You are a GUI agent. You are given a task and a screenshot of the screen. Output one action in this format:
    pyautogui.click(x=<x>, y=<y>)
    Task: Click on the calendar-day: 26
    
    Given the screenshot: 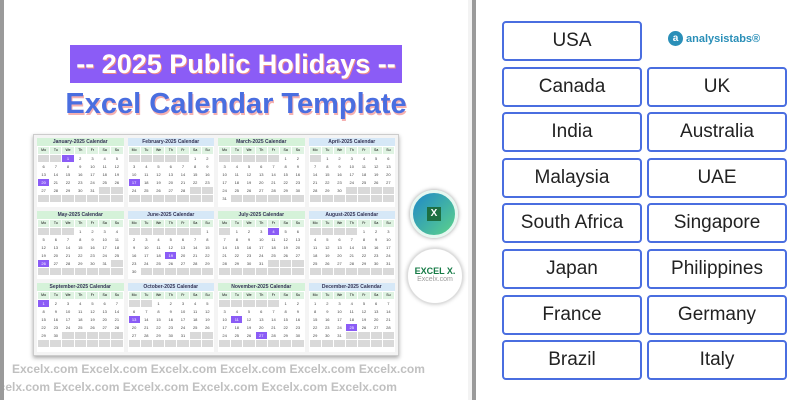 What is the action you would take?
    pyautogui.click(x=249, y=336)
    